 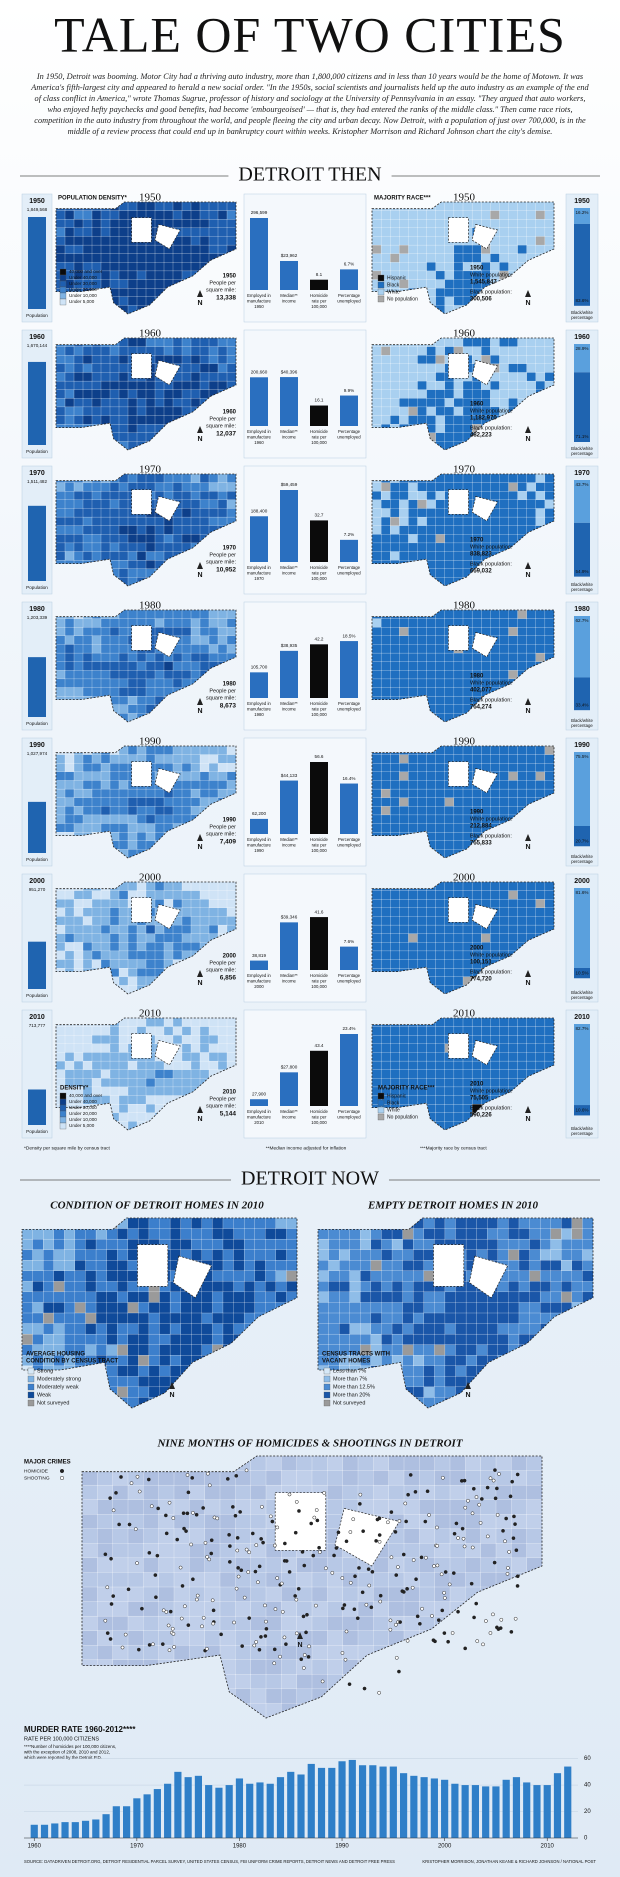 I want to click on stat-label: Employed in, so click(x=259, y=975).